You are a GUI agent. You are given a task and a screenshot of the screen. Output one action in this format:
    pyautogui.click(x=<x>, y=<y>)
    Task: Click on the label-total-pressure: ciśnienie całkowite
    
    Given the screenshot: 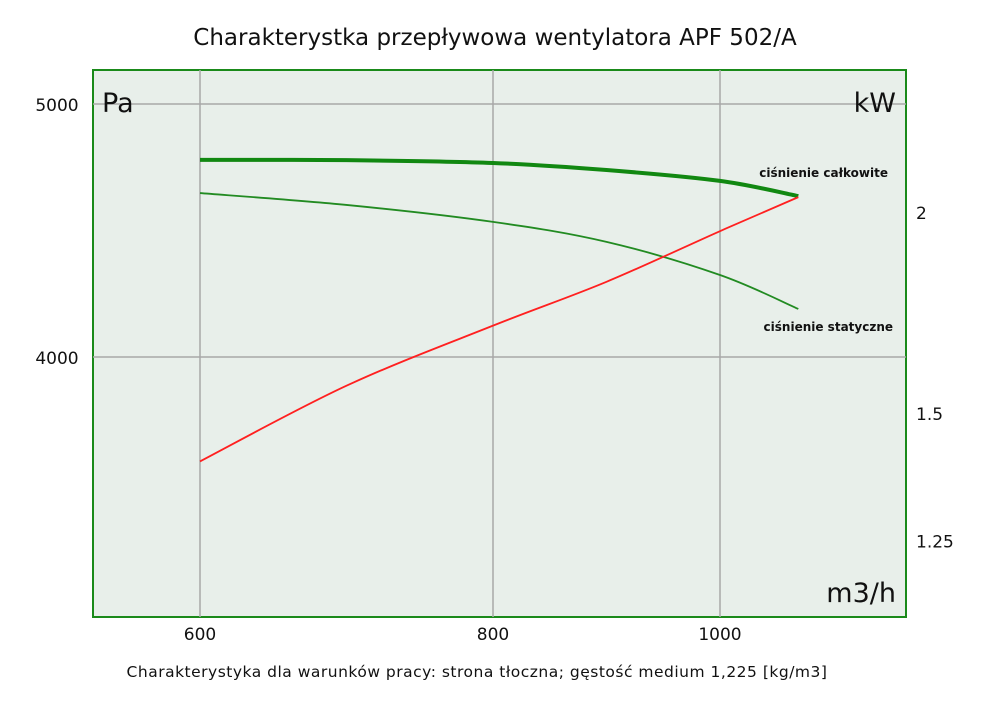 What is the action you would take?
    pyautogui.click(x=823, y=173)
    